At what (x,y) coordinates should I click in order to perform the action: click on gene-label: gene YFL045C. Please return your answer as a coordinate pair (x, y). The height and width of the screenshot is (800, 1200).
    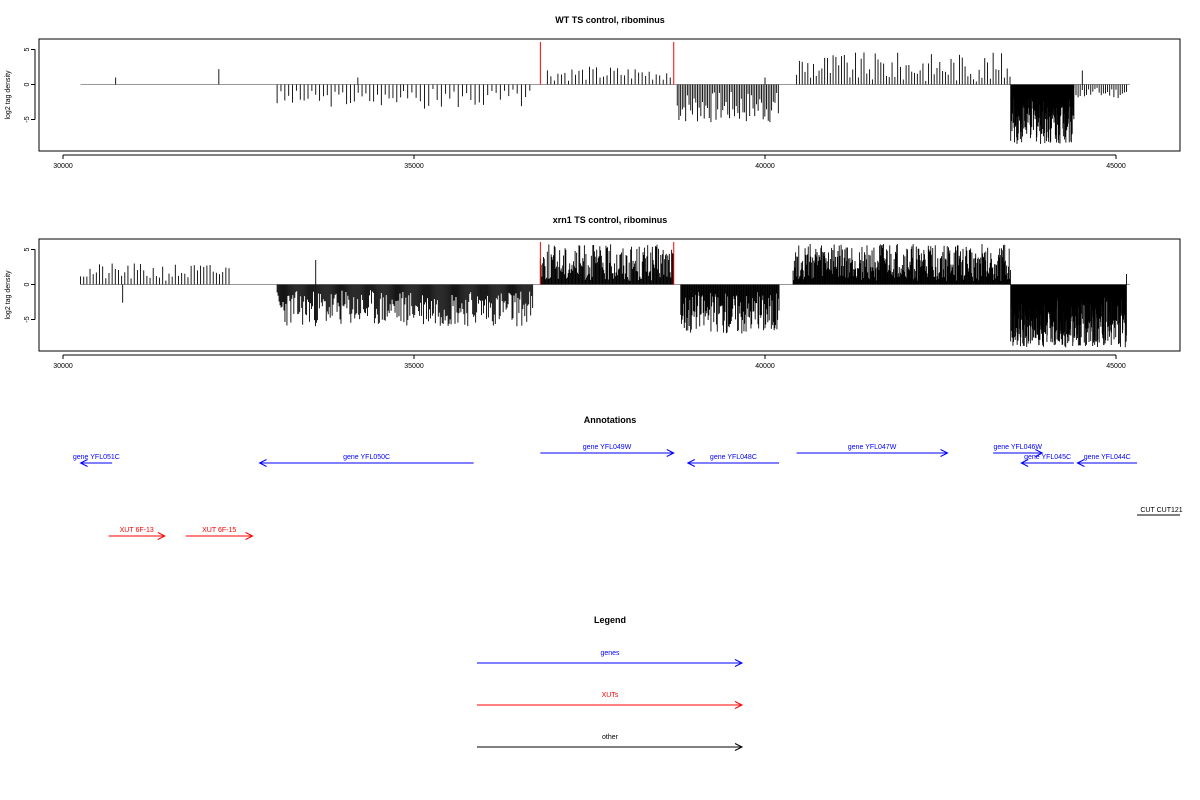
    Looking at the image, I should click on (1047, 457).